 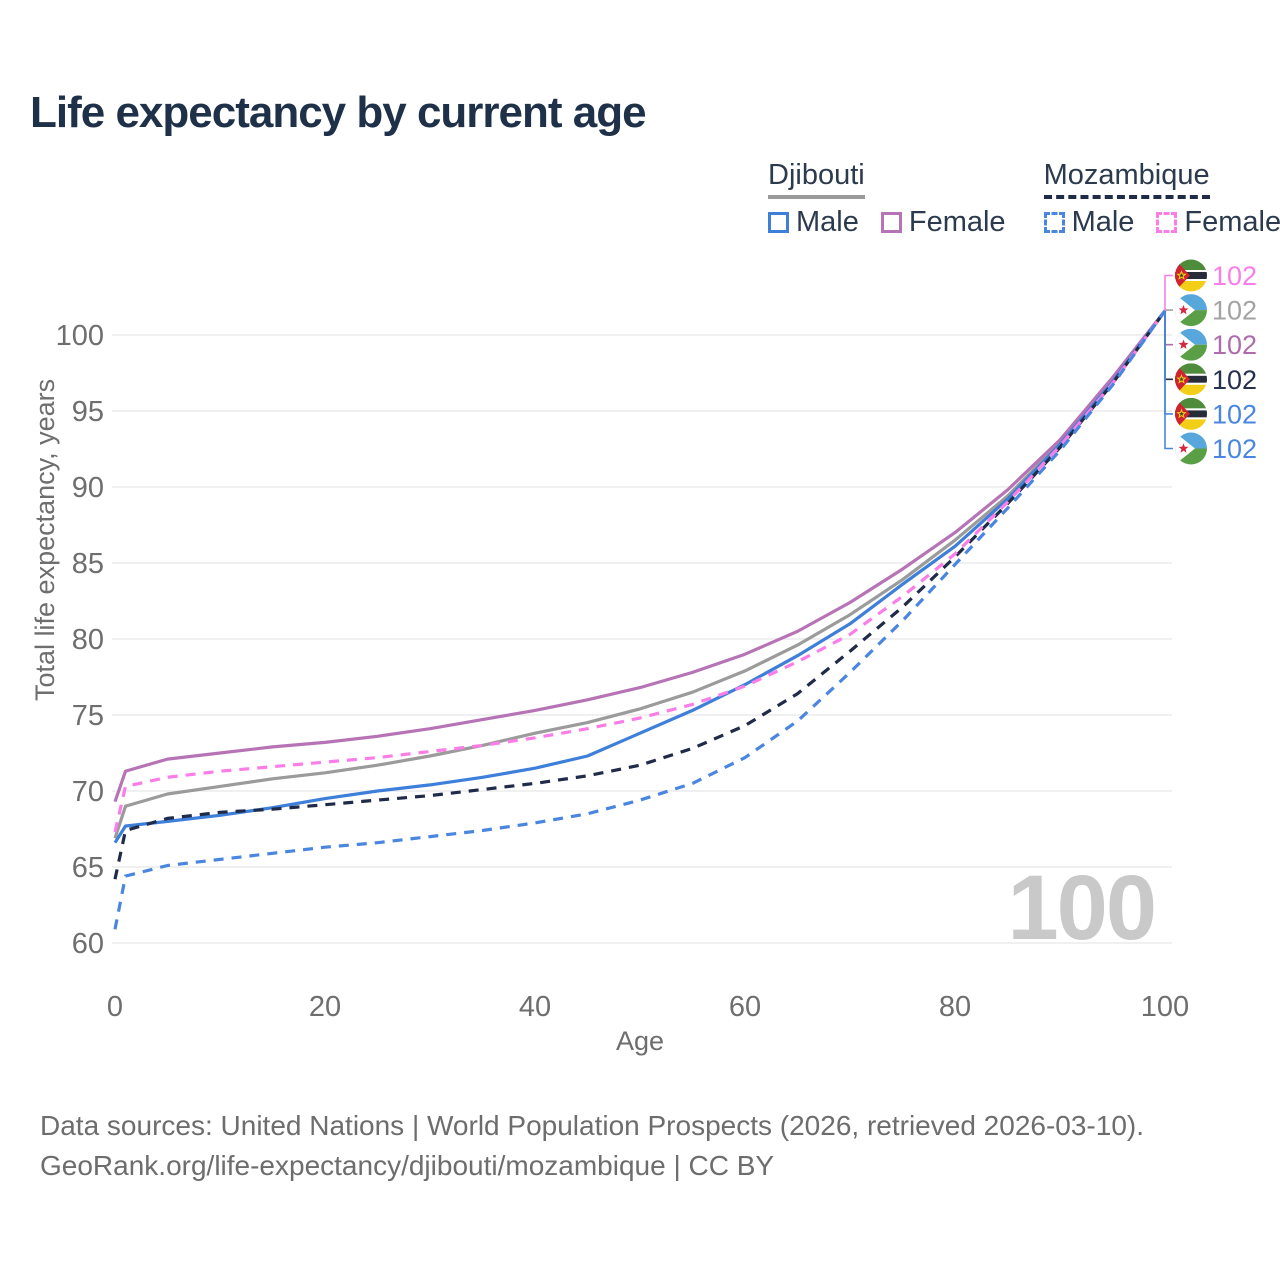 I want to click on y-tick-label: 100, so click(x=80, y=336).